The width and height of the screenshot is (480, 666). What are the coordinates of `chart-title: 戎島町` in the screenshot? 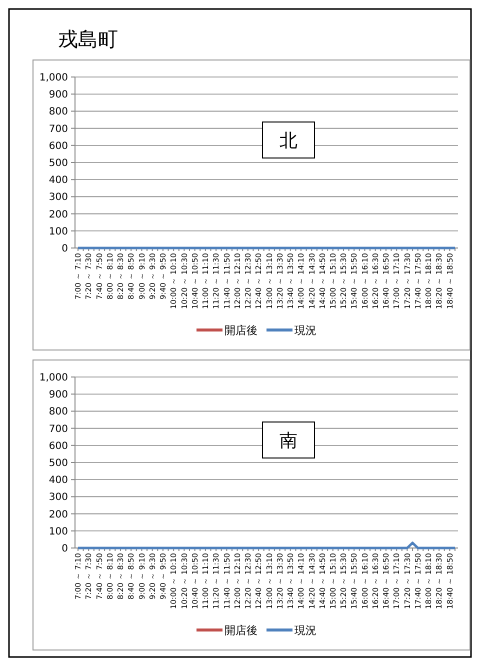 It's located at (88, 39).